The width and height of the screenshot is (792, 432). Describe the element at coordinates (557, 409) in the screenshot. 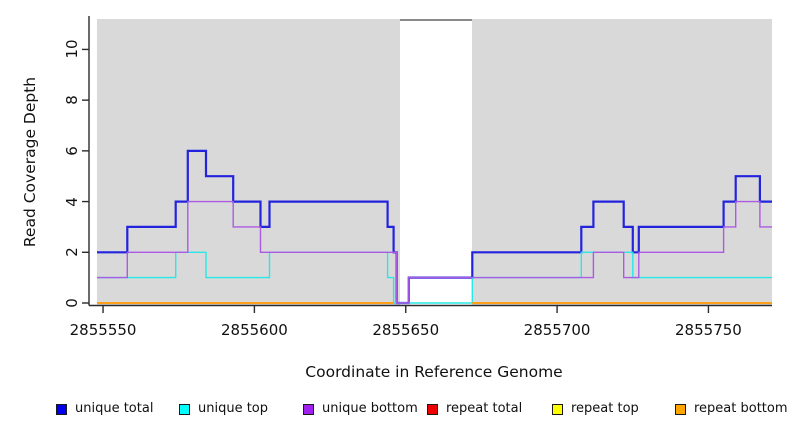

I see `repeat-top-swatch-icon` at that location.